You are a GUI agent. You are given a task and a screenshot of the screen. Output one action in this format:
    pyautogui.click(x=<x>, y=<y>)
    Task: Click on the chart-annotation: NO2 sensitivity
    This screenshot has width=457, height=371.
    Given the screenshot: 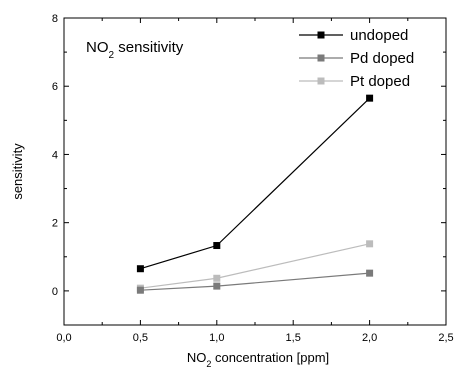 What is the action you would take?
    pyautogui.click(x=135, y=50)
    